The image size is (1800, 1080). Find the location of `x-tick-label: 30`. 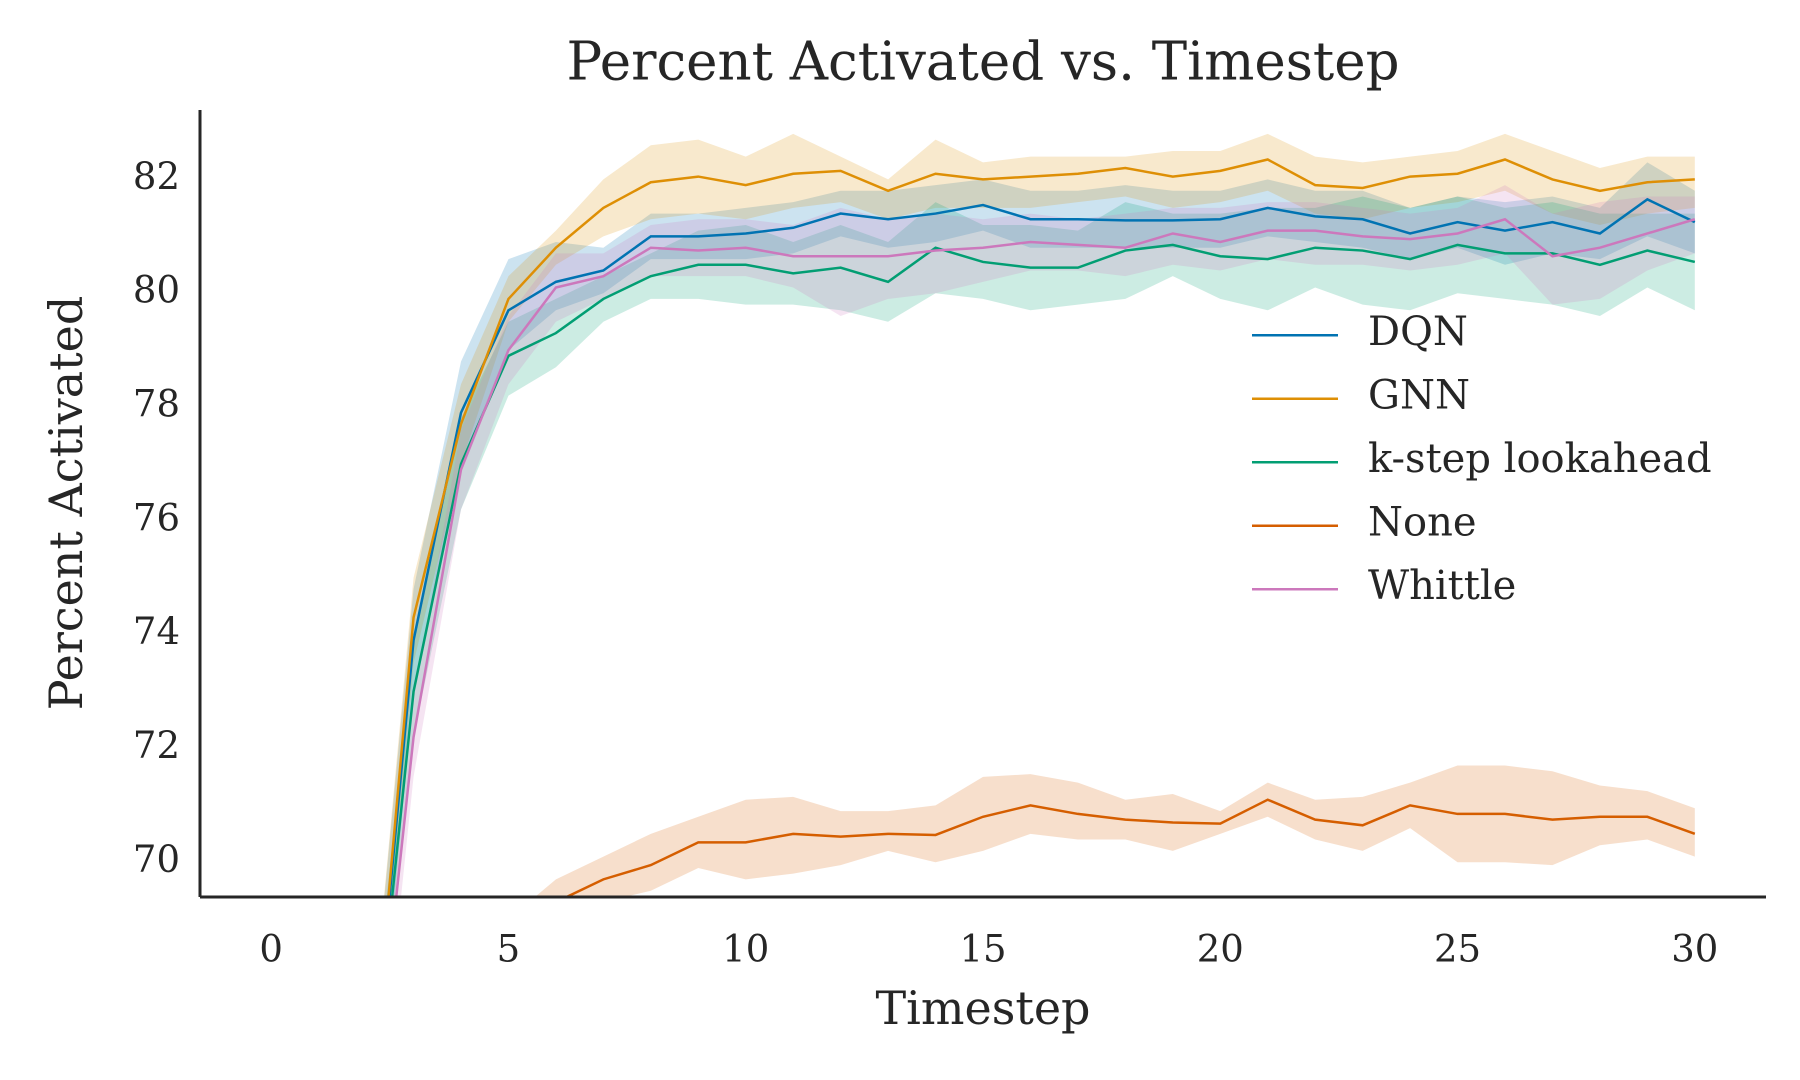

x-tick-label: 30 is located at coordinates (1694, 949).